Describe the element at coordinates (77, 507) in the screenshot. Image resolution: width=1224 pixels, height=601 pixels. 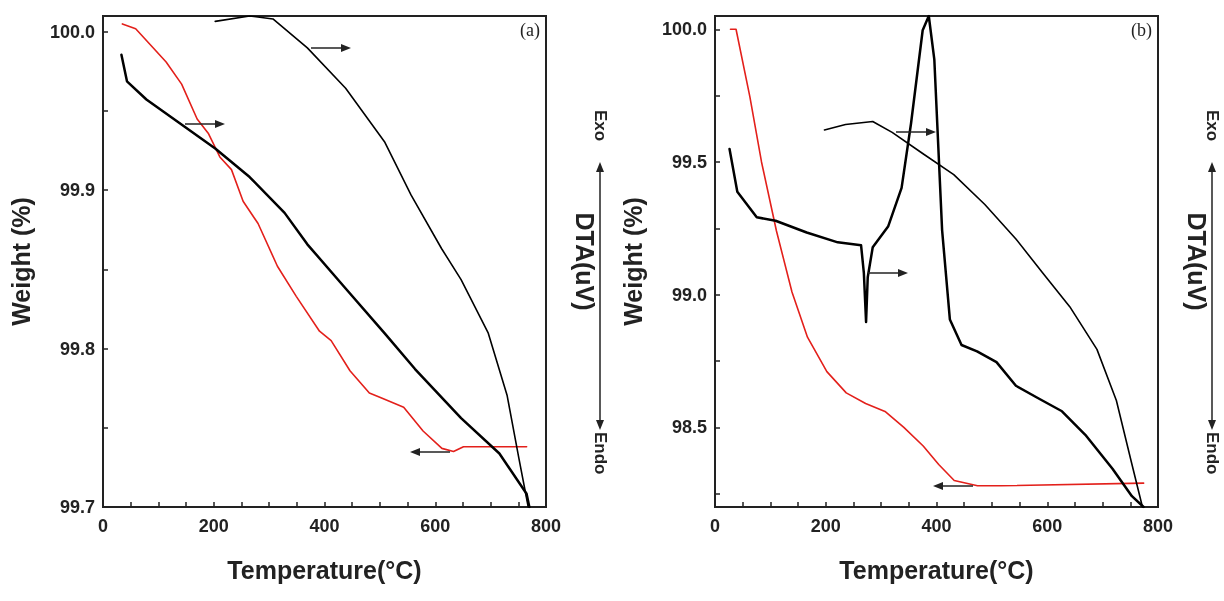
I see `y-tick-label: 99.7` at that location.